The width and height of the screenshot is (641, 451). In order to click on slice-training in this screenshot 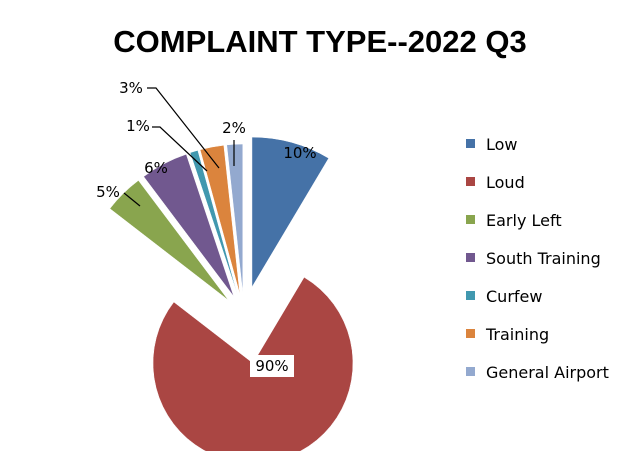, I will do `click(220, 219)`.